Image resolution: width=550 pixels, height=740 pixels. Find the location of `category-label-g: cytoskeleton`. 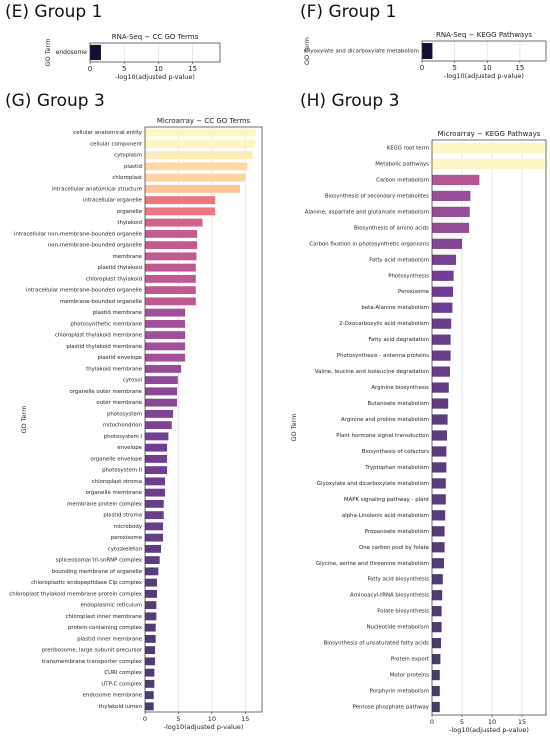

category-label-g: cytoskeleton is located at coordinates (125, 549).